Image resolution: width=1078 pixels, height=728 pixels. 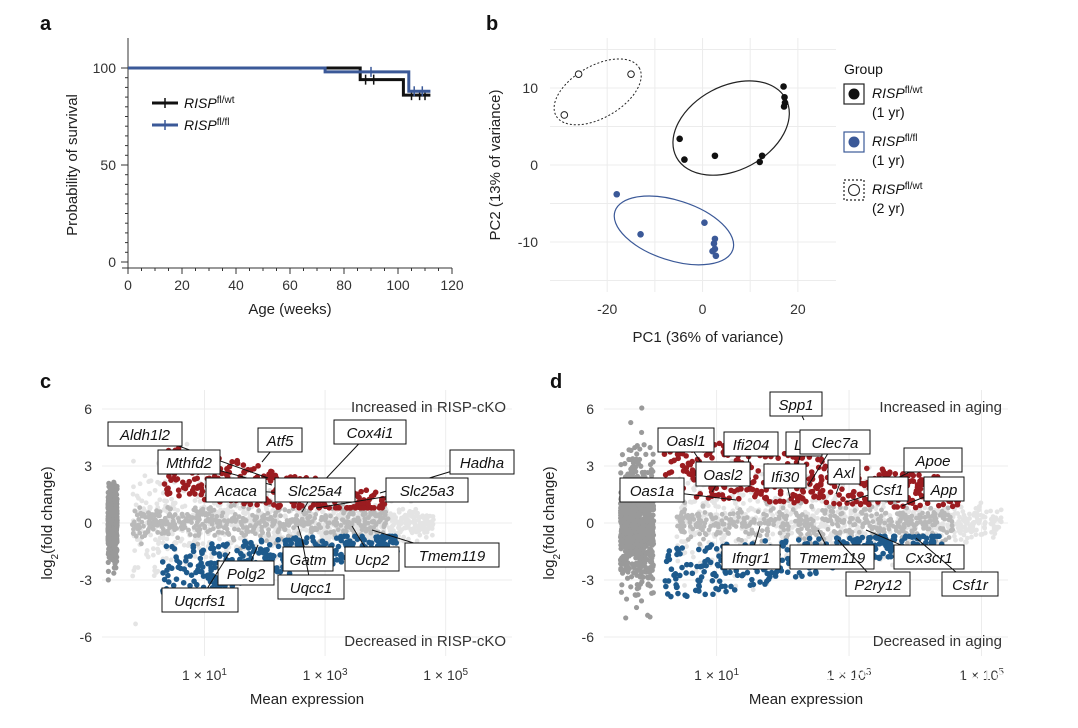 I want to click on x-tick-label: 1 × 10⁵, so click(x=445, y=675).